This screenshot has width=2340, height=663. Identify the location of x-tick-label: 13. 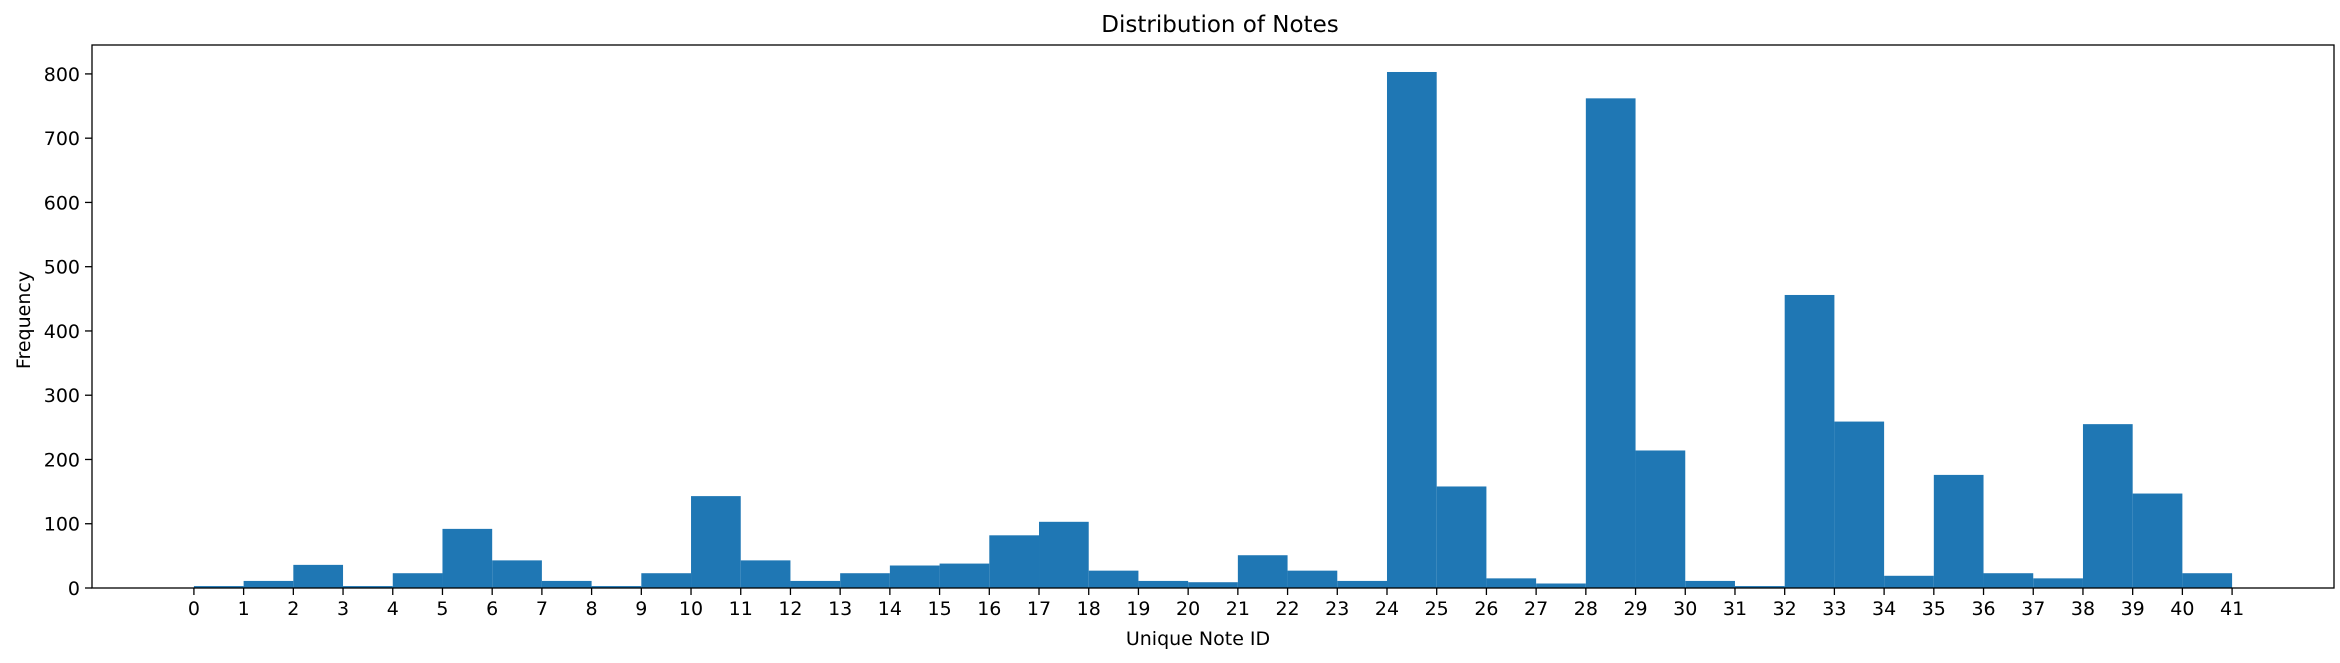
(840, 609).